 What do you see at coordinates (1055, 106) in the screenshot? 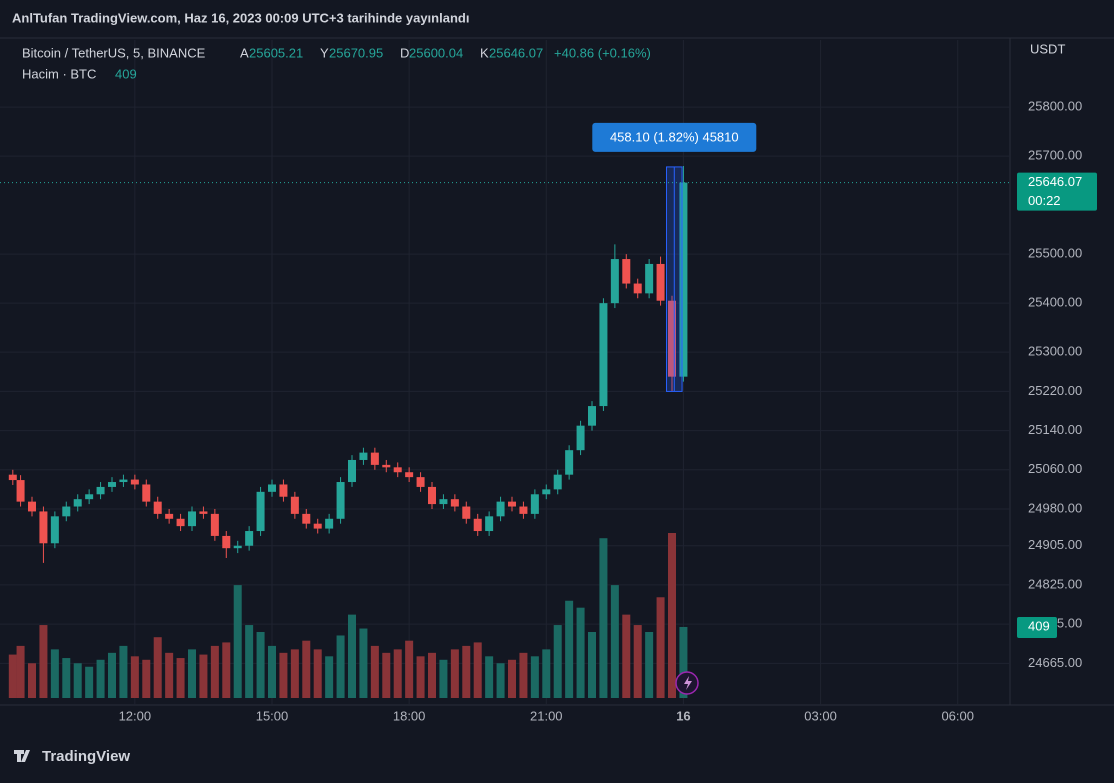
I see `y-tick-label: 25800.00` at bounding box center [1055, 106].